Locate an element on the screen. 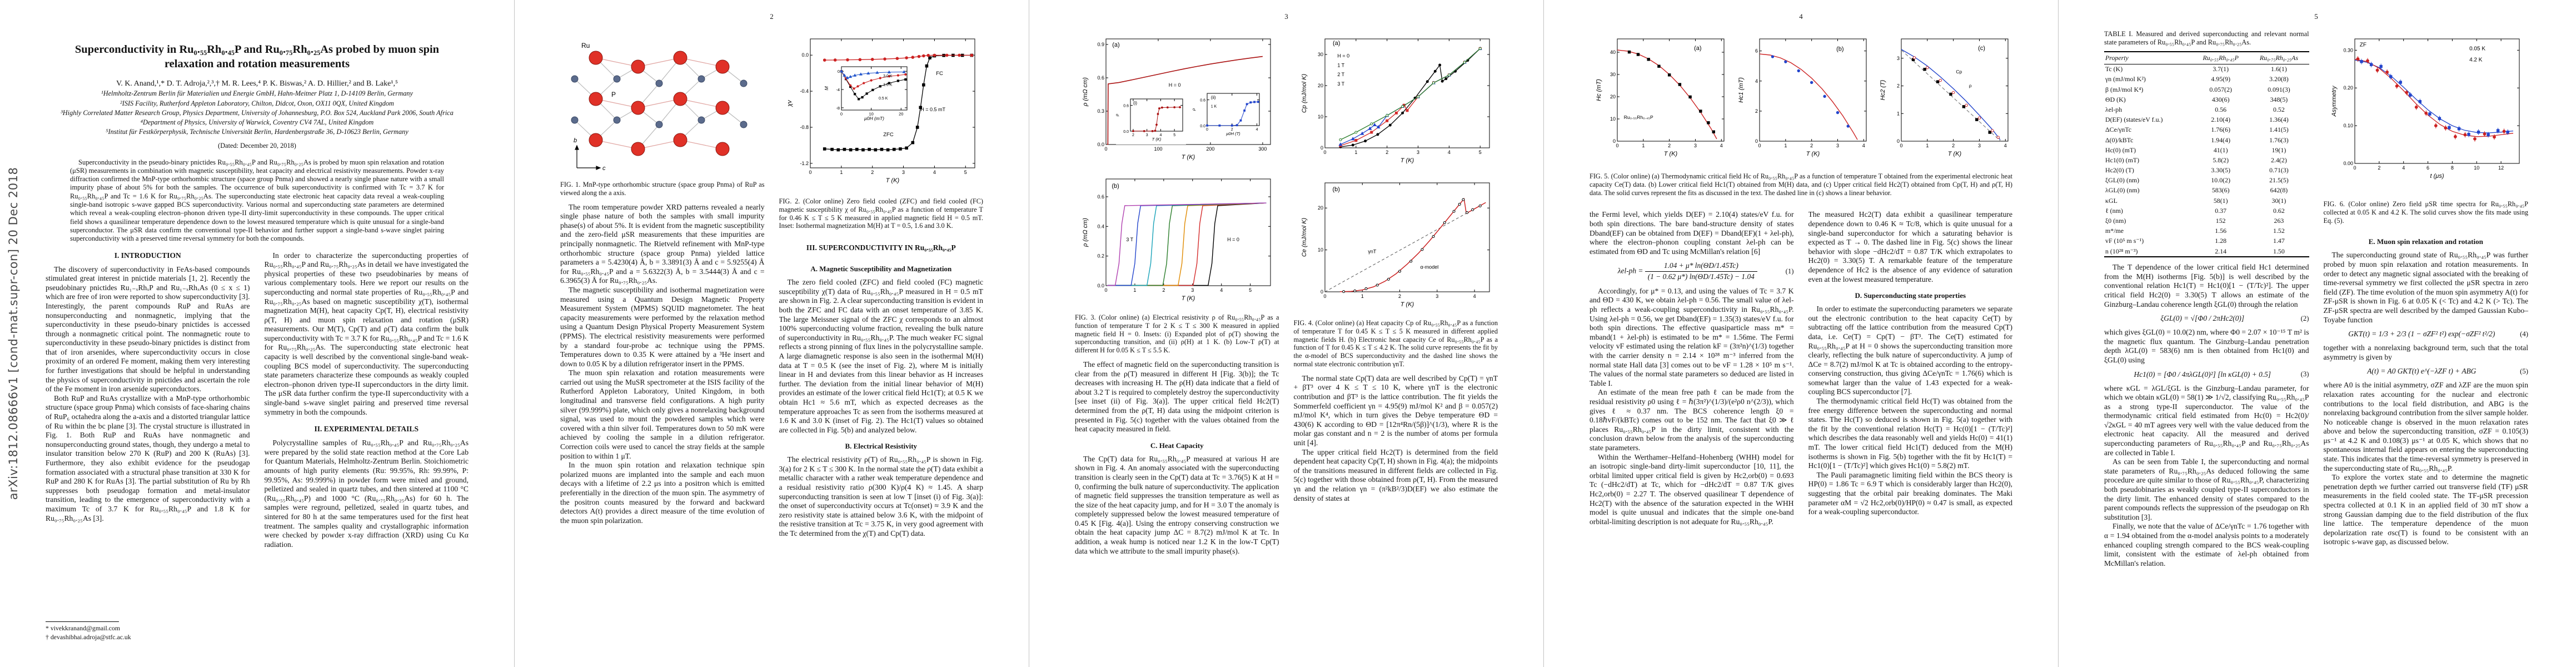 Image resolution: width=2576 pixels, height=667 pixels. table-cell: 263 is located at coordinates (2279, 221).